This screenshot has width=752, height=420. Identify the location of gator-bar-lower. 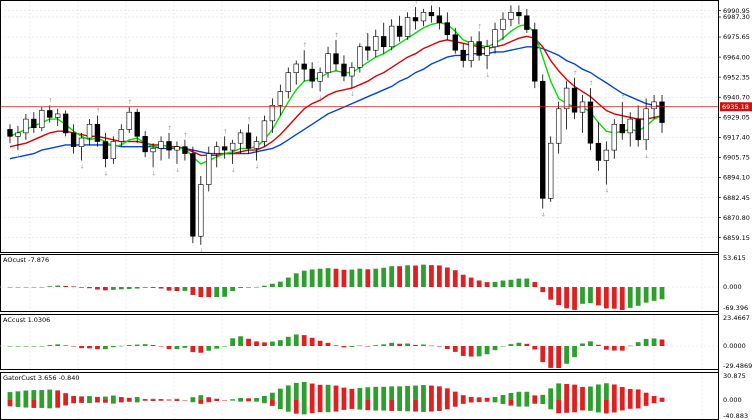
(630, 404).